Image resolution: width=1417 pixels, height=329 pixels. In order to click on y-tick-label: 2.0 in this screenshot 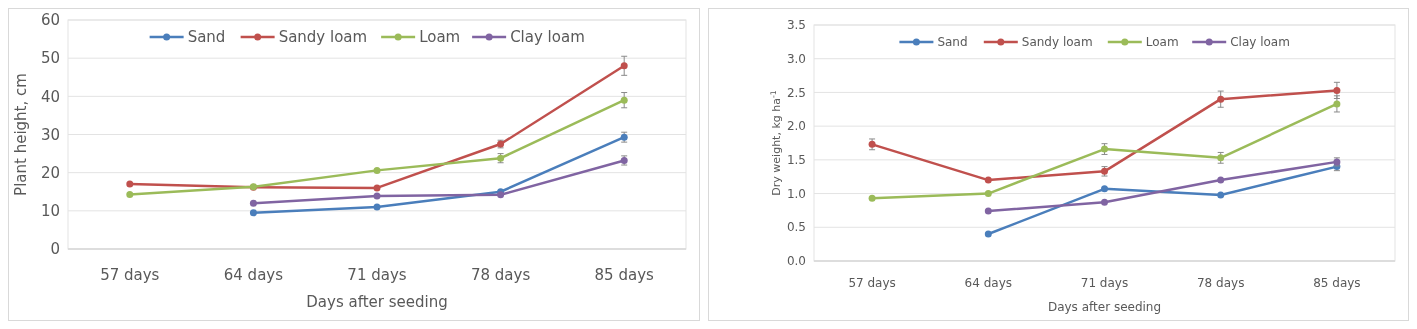, I will do `click(796, 126)`.